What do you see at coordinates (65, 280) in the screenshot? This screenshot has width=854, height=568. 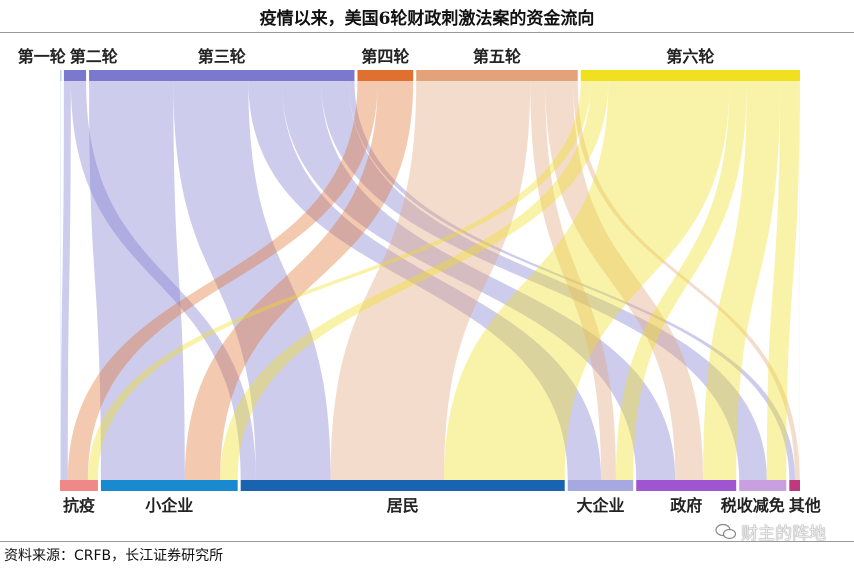 I see `flow-第二轮-抗疫` at bounding box center [65, 280].